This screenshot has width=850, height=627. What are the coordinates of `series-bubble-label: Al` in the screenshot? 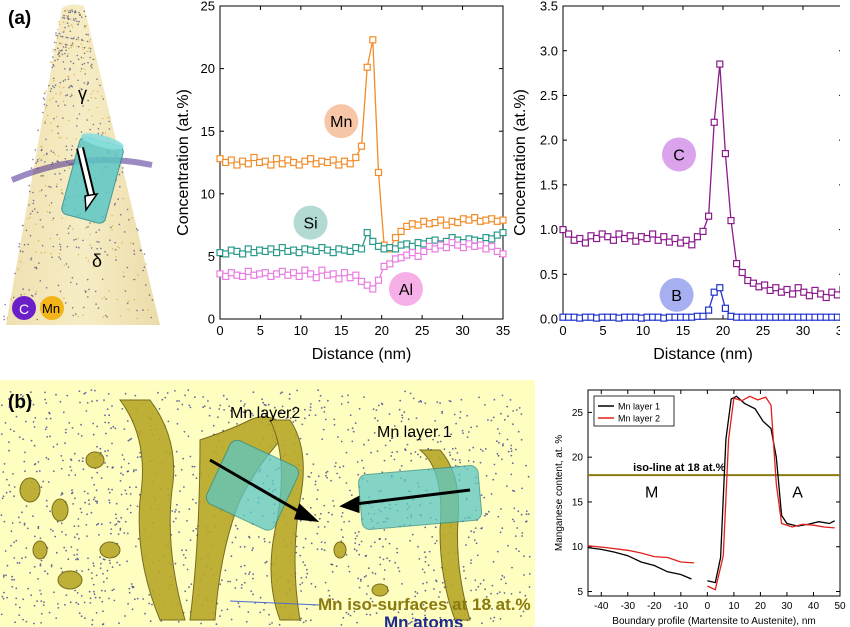 It's located at (406, 290).